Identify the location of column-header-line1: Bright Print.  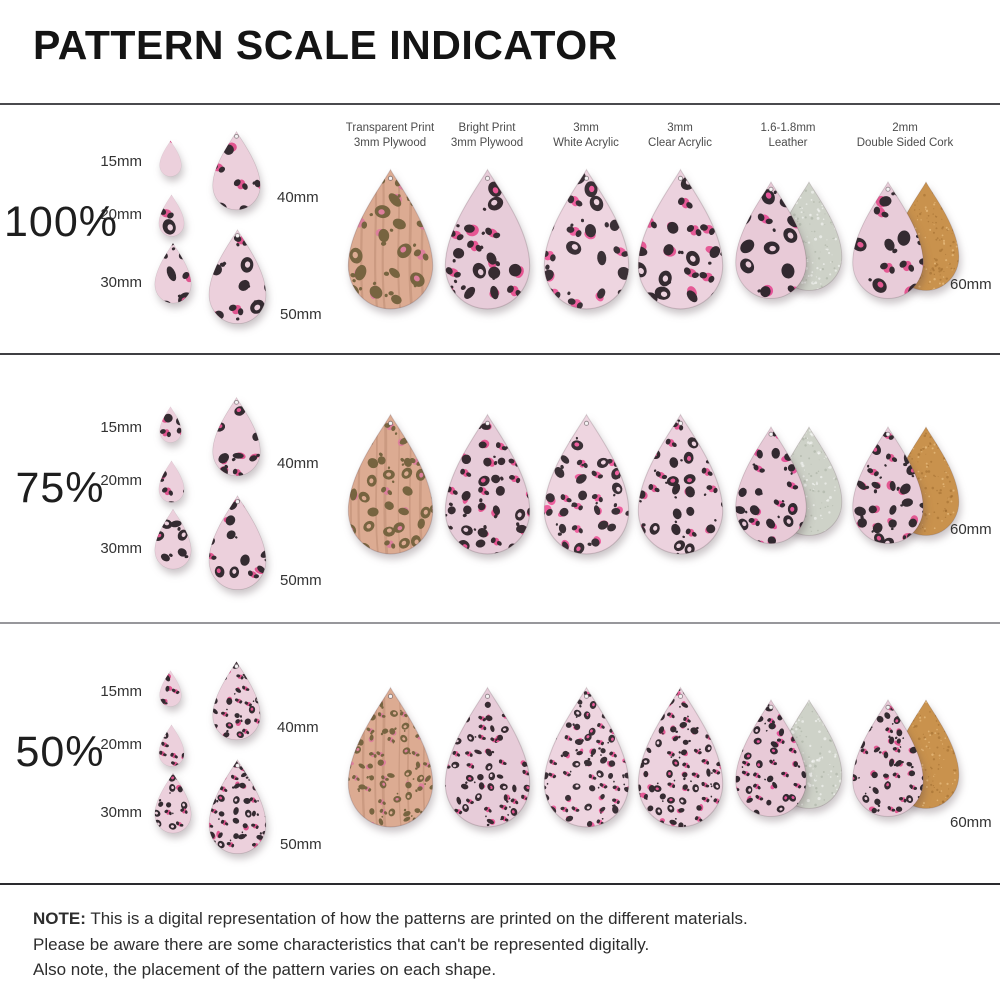
(487, 128).